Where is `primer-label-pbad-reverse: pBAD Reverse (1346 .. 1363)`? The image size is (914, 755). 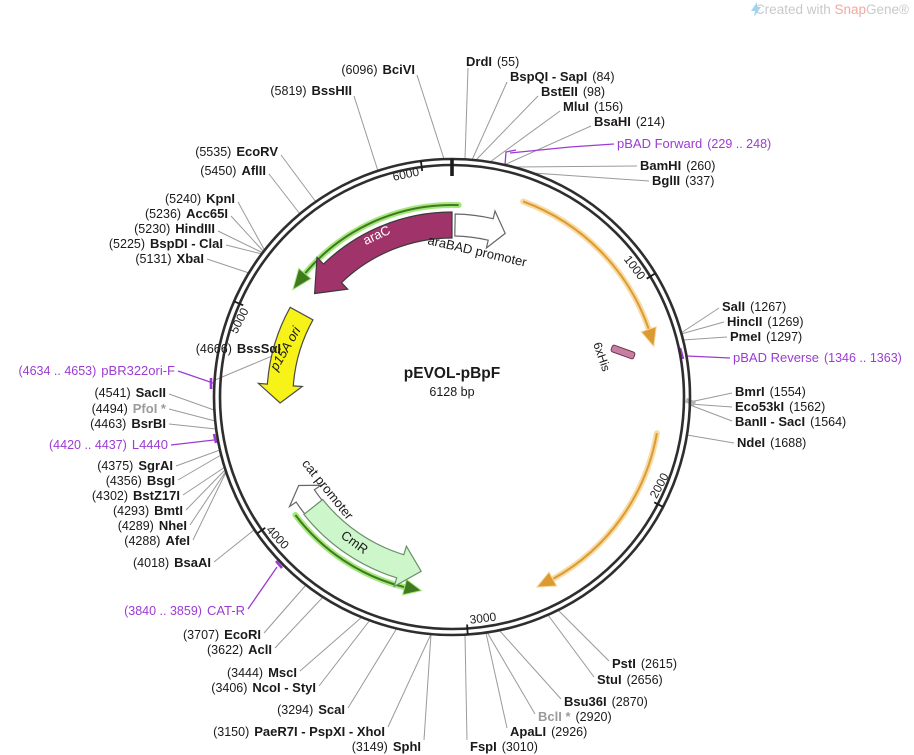 primer-label-pbad-reverse: pBAD Reverse (1346 .. 1363) is located at coordinates (817, 357).